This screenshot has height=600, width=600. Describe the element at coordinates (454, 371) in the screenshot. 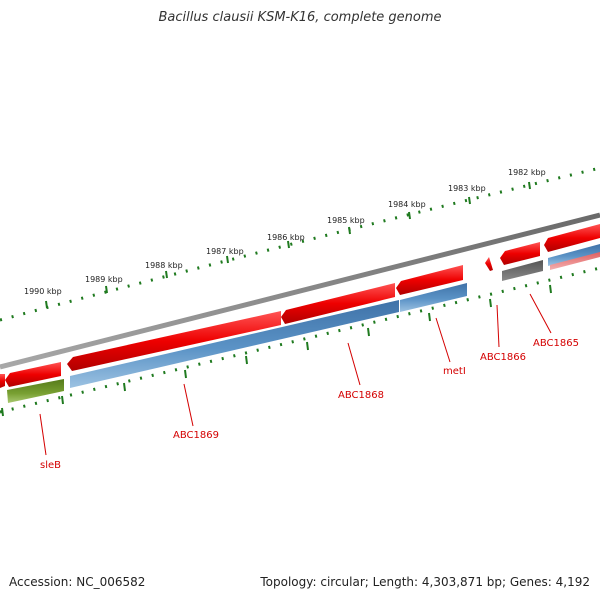

I see `gene-label-meti: metI` at that location.